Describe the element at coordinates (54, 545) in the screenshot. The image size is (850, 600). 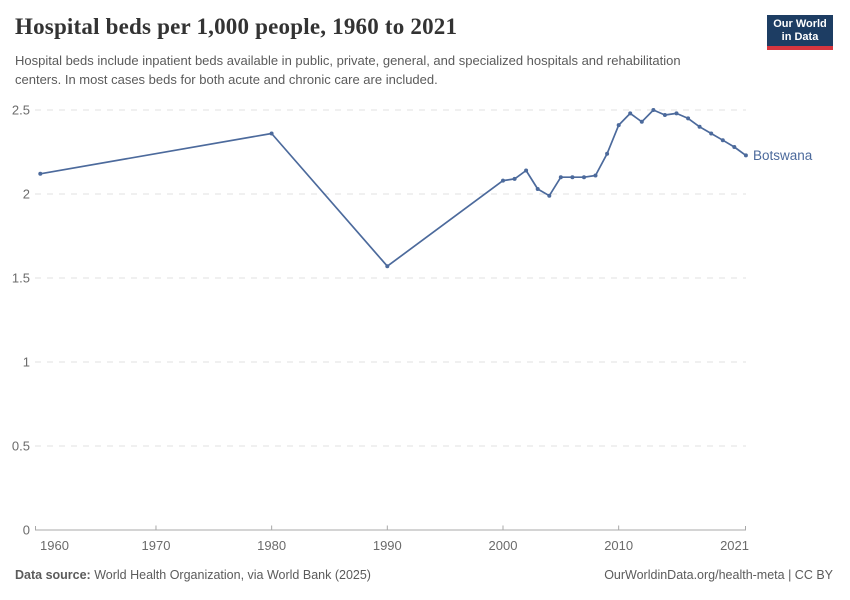
I see `x-axis-tick-label: 1960` at that location.